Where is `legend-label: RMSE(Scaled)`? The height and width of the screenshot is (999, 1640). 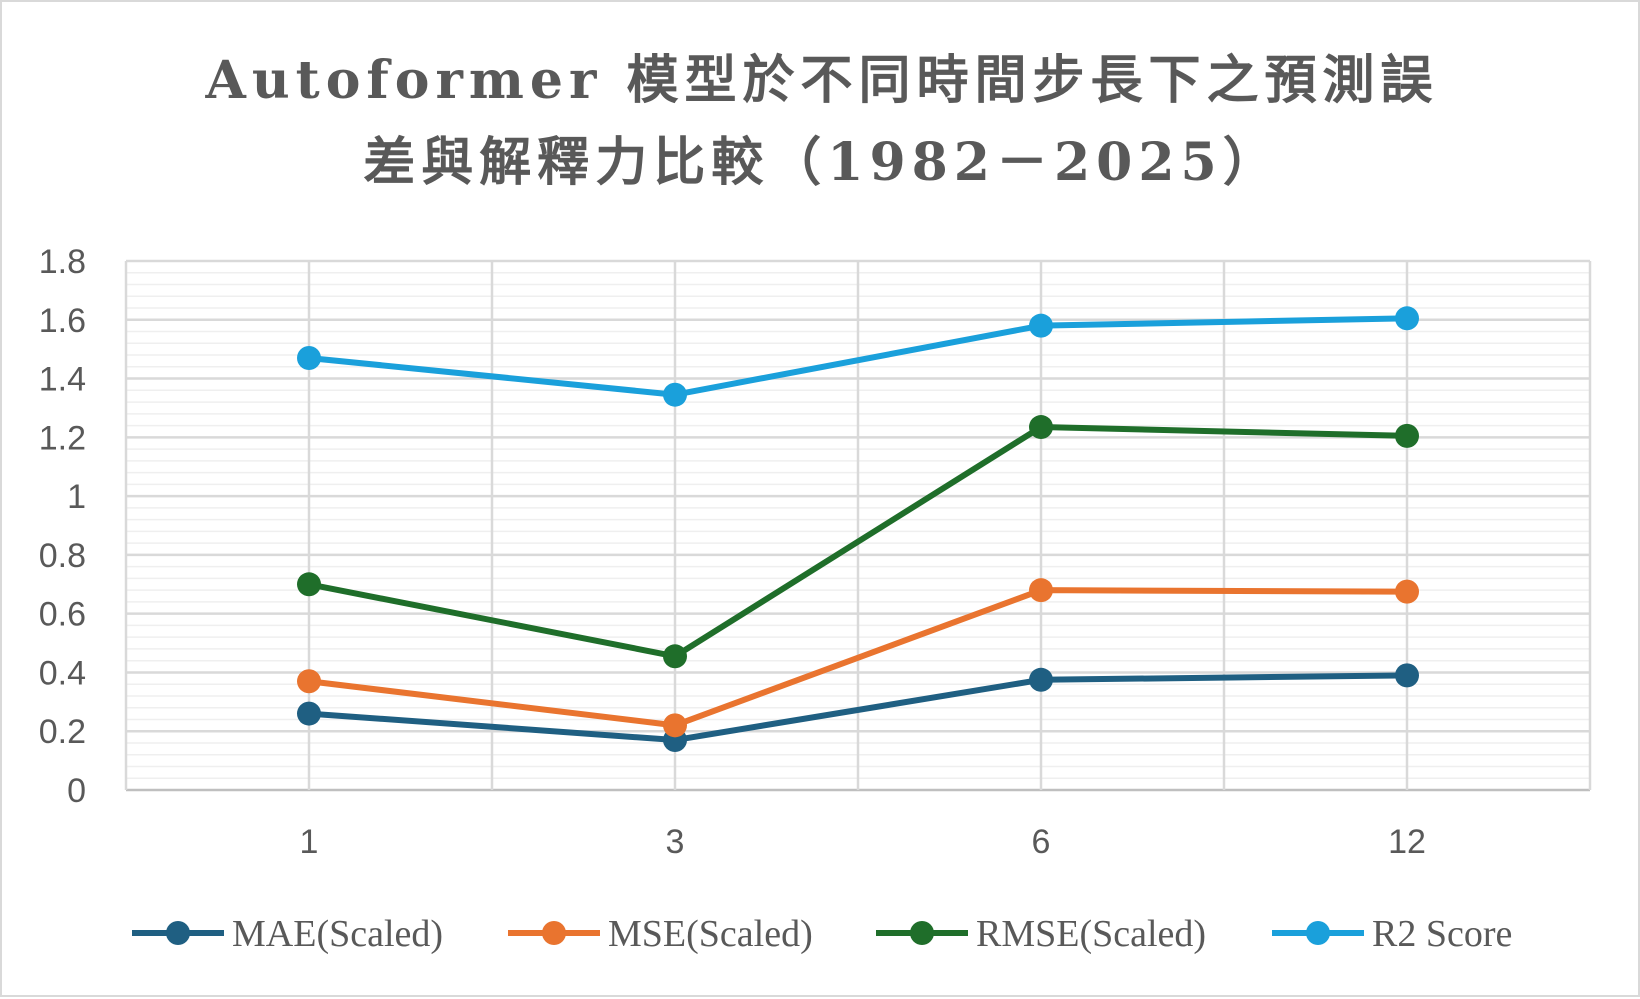
legend-label: RMSE(Scaled) is located at coordinates (1091, 934).